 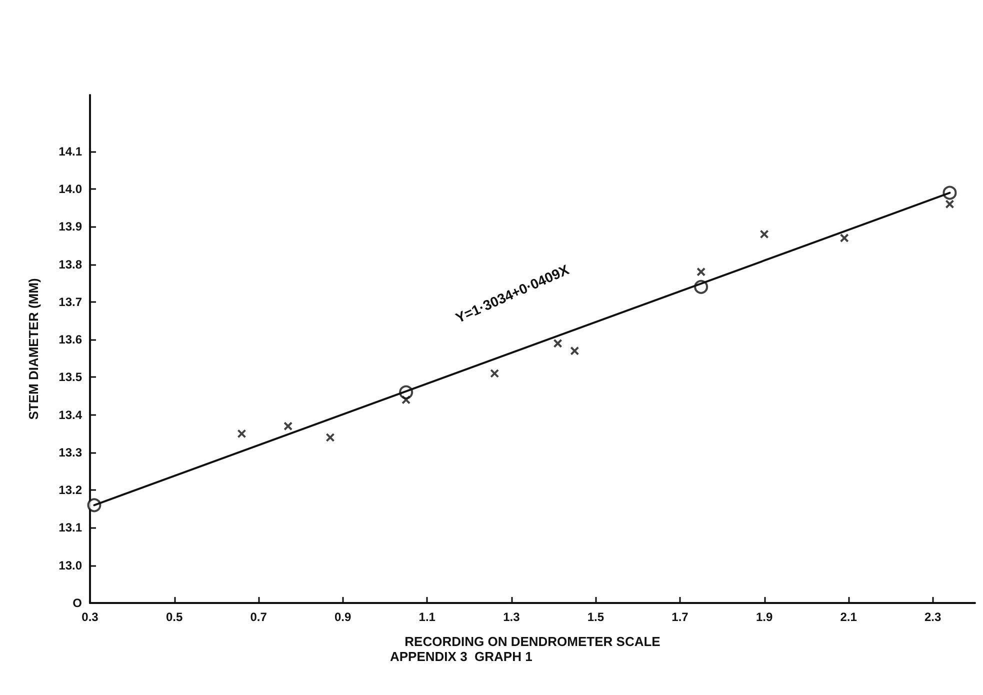 I want to click on x-tick-label: 1.7, so click(x=680, y=617).